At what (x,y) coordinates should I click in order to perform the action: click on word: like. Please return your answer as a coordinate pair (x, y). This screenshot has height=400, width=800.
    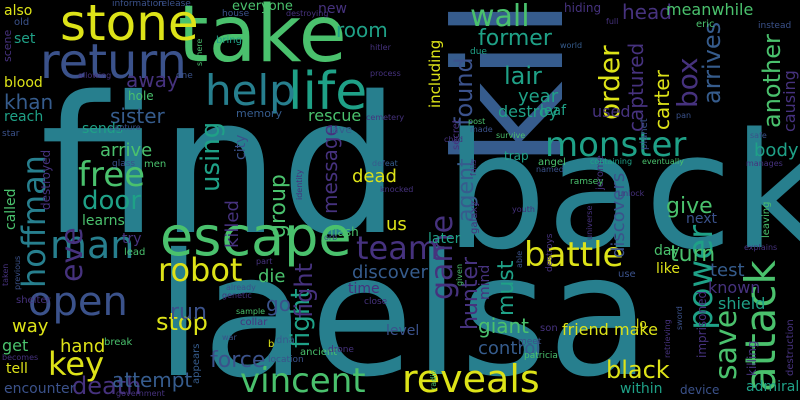
    Looking at the image, I should click on (668, 269).